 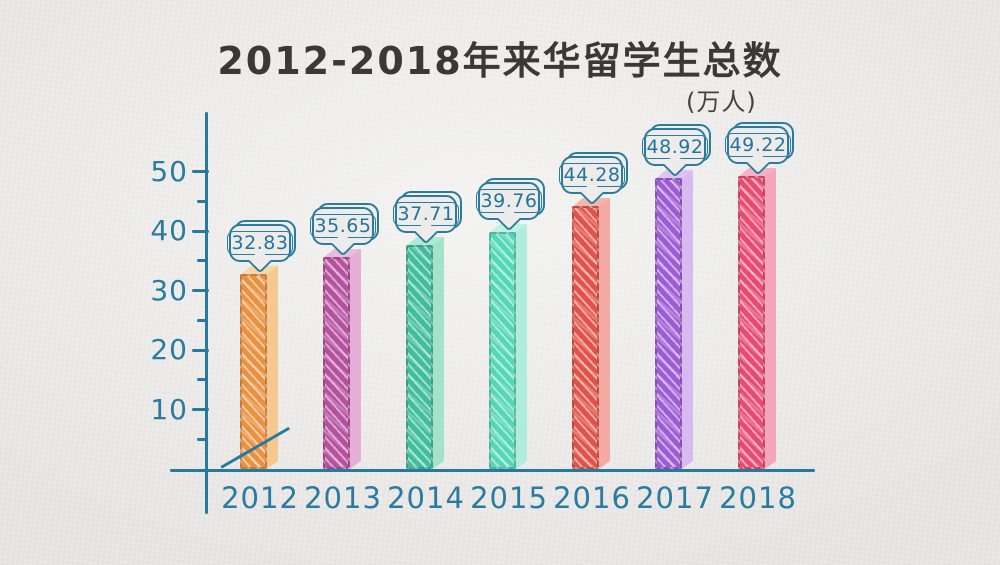 I want to click on chart-unit-label: (万人), so click(x=721, y=102).